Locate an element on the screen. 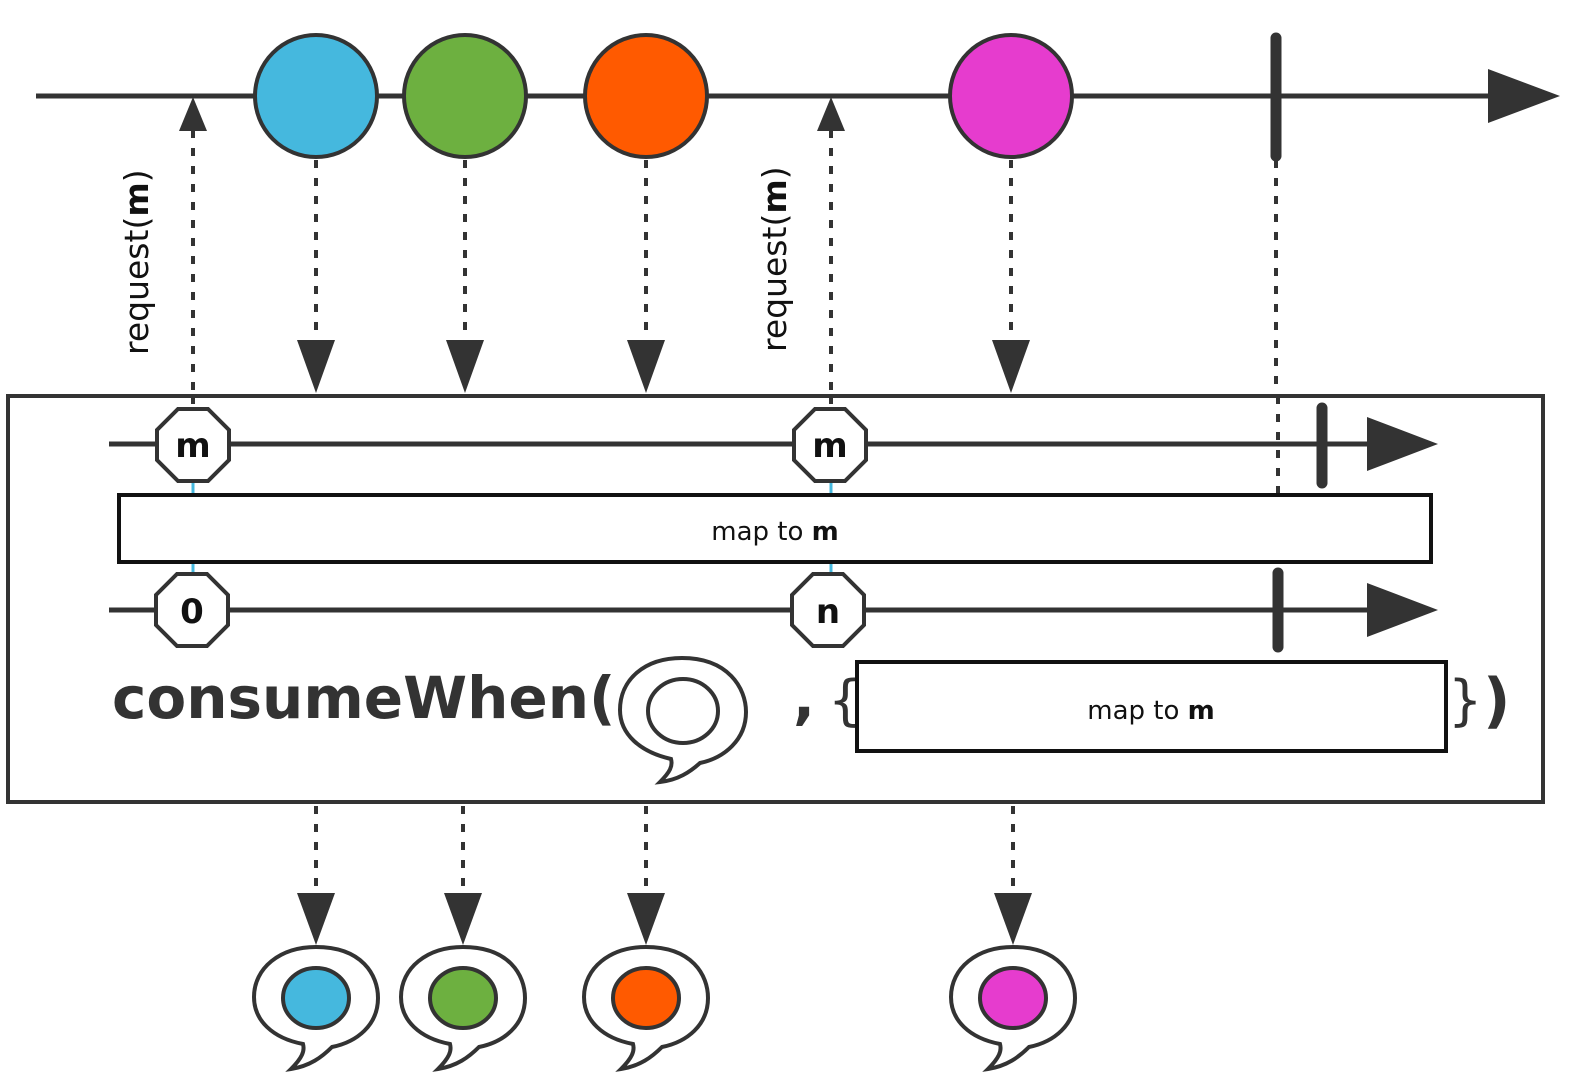  request-arrow-2-head is located at coordinates (831, 114).